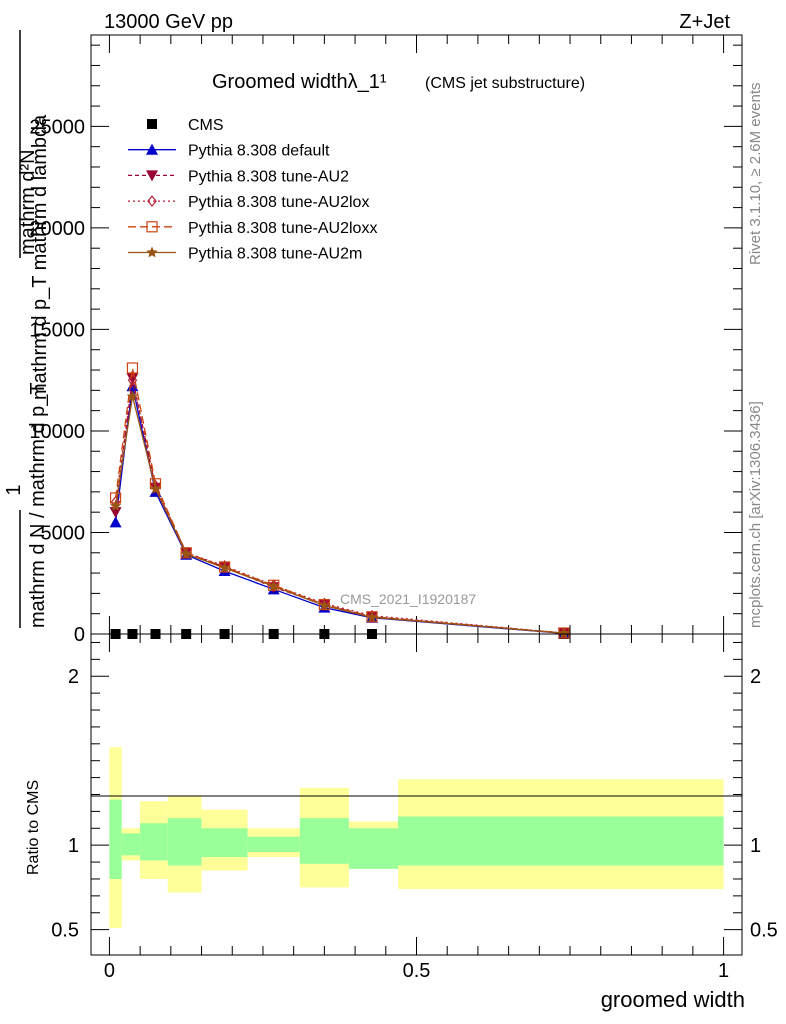 Image resolution: width=786 pixels, height=1024 pixels. What do you see at coordinates (275, 254) in the screenshot?
I see `legend-label: Pythia 8.308 tune-AU2m` at bounding box center [275, 254].